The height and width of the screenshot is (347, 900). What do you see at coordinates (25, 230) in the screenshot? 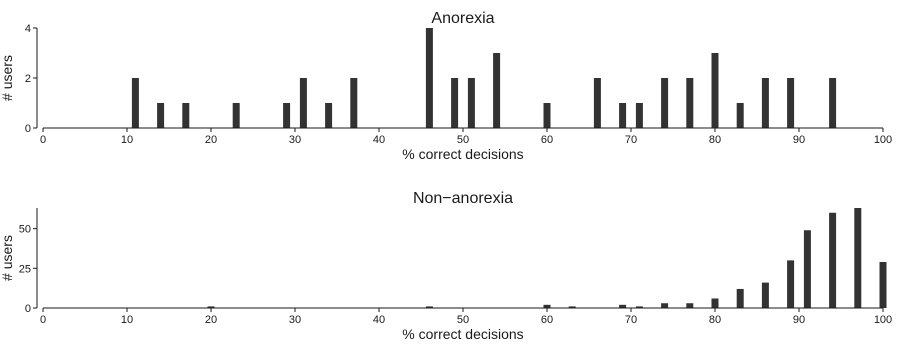
I see `y-tick-label: 50` at bounding box center [25, 230].